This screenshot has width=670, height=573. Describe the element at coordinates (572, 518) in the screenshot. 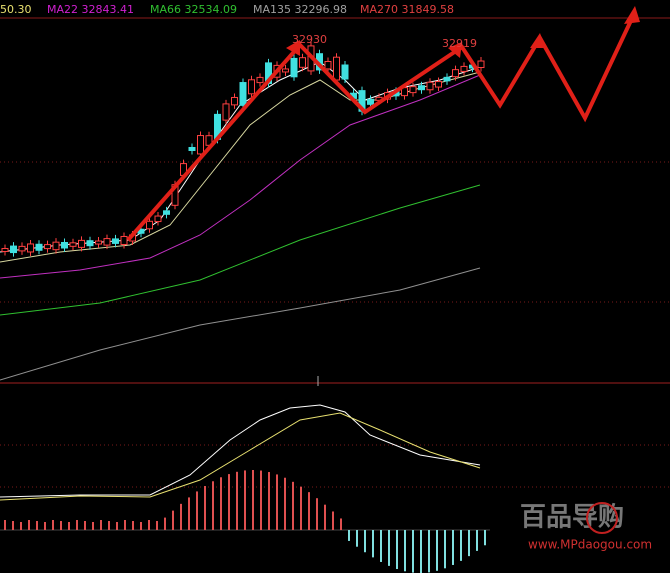

I see `watermark-brand: 百品导购` at that location.